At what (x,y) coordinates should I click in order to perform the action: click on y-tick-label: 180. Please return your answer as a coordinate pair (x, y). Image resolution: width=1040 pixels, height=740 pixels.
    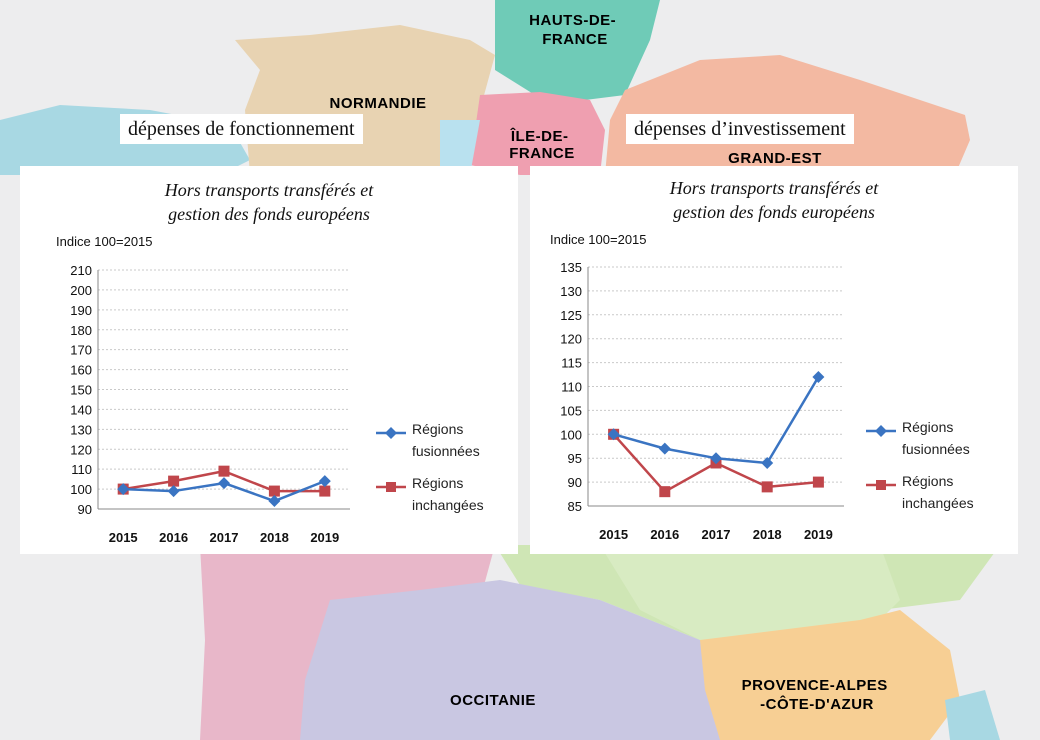
    Looking at the image, I should click on (81, 330).